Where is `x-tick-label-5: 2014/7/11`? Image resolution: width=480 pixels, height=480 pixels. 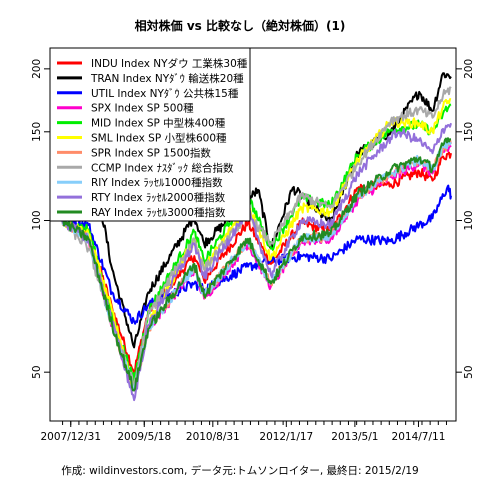 x-tick-label-5: 2014/7/11 is located at coordinates (419, 437).